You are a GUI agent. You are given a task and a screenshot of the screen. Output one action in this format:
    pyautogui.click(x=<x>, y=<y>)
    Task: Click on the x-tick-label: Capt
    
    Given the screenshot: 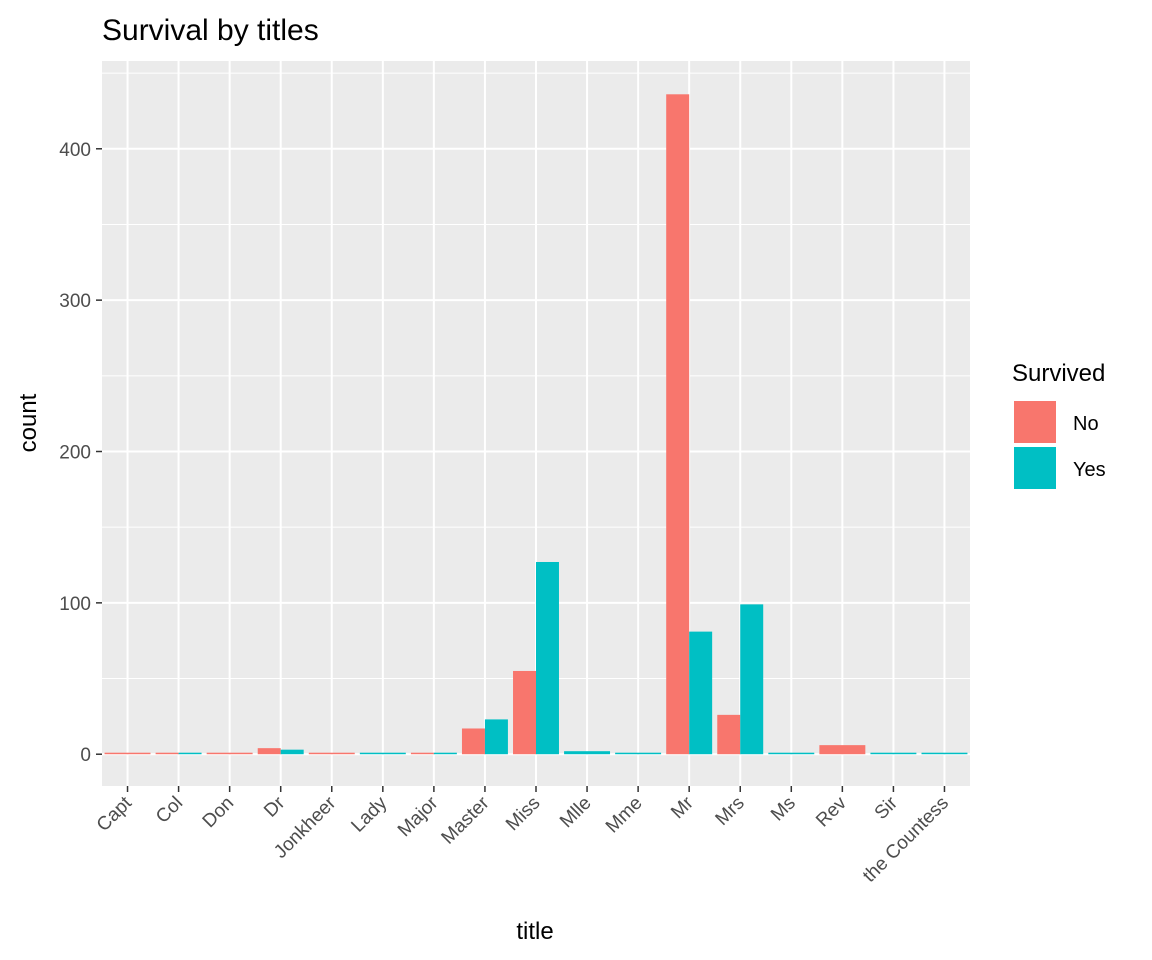 What is the action you would take?
    pyautogui.click(x=115, y=814)
    